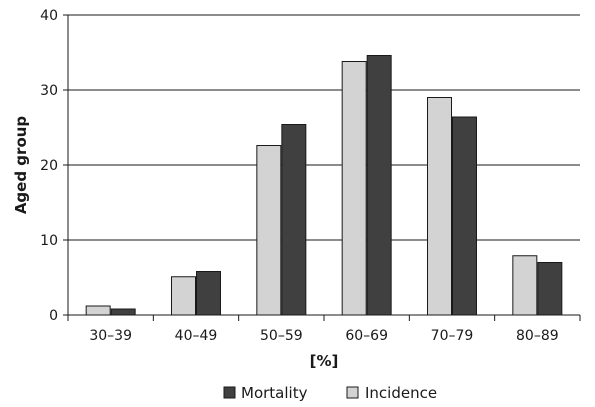  Describe the element at coordinates (98, 310) in the screenshot. I see `bar-incidence-30–39` at that location.